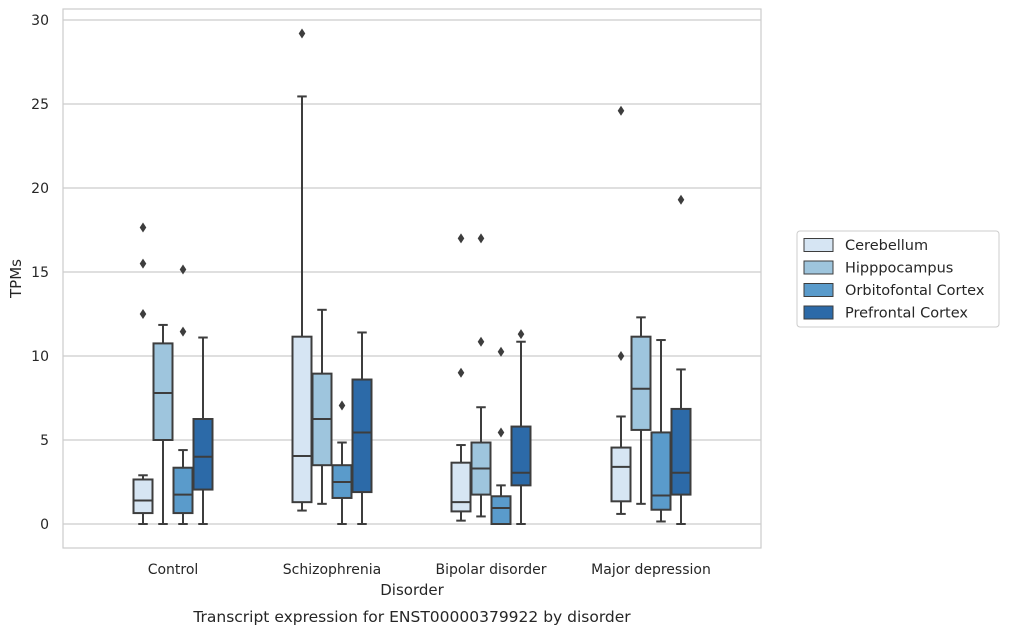 This screenshot has width=1009, height=634. Describe the element at coordinates (886, 246) in the screenshot. I see `legend-label: Cerebellum` at that location.